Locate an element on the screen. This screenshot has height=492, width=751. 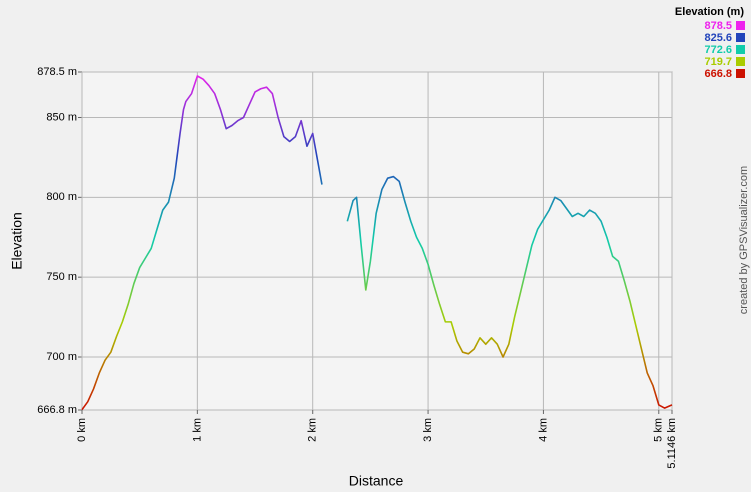
y-tick-label: 700 m is located at coordinates (61, 357).